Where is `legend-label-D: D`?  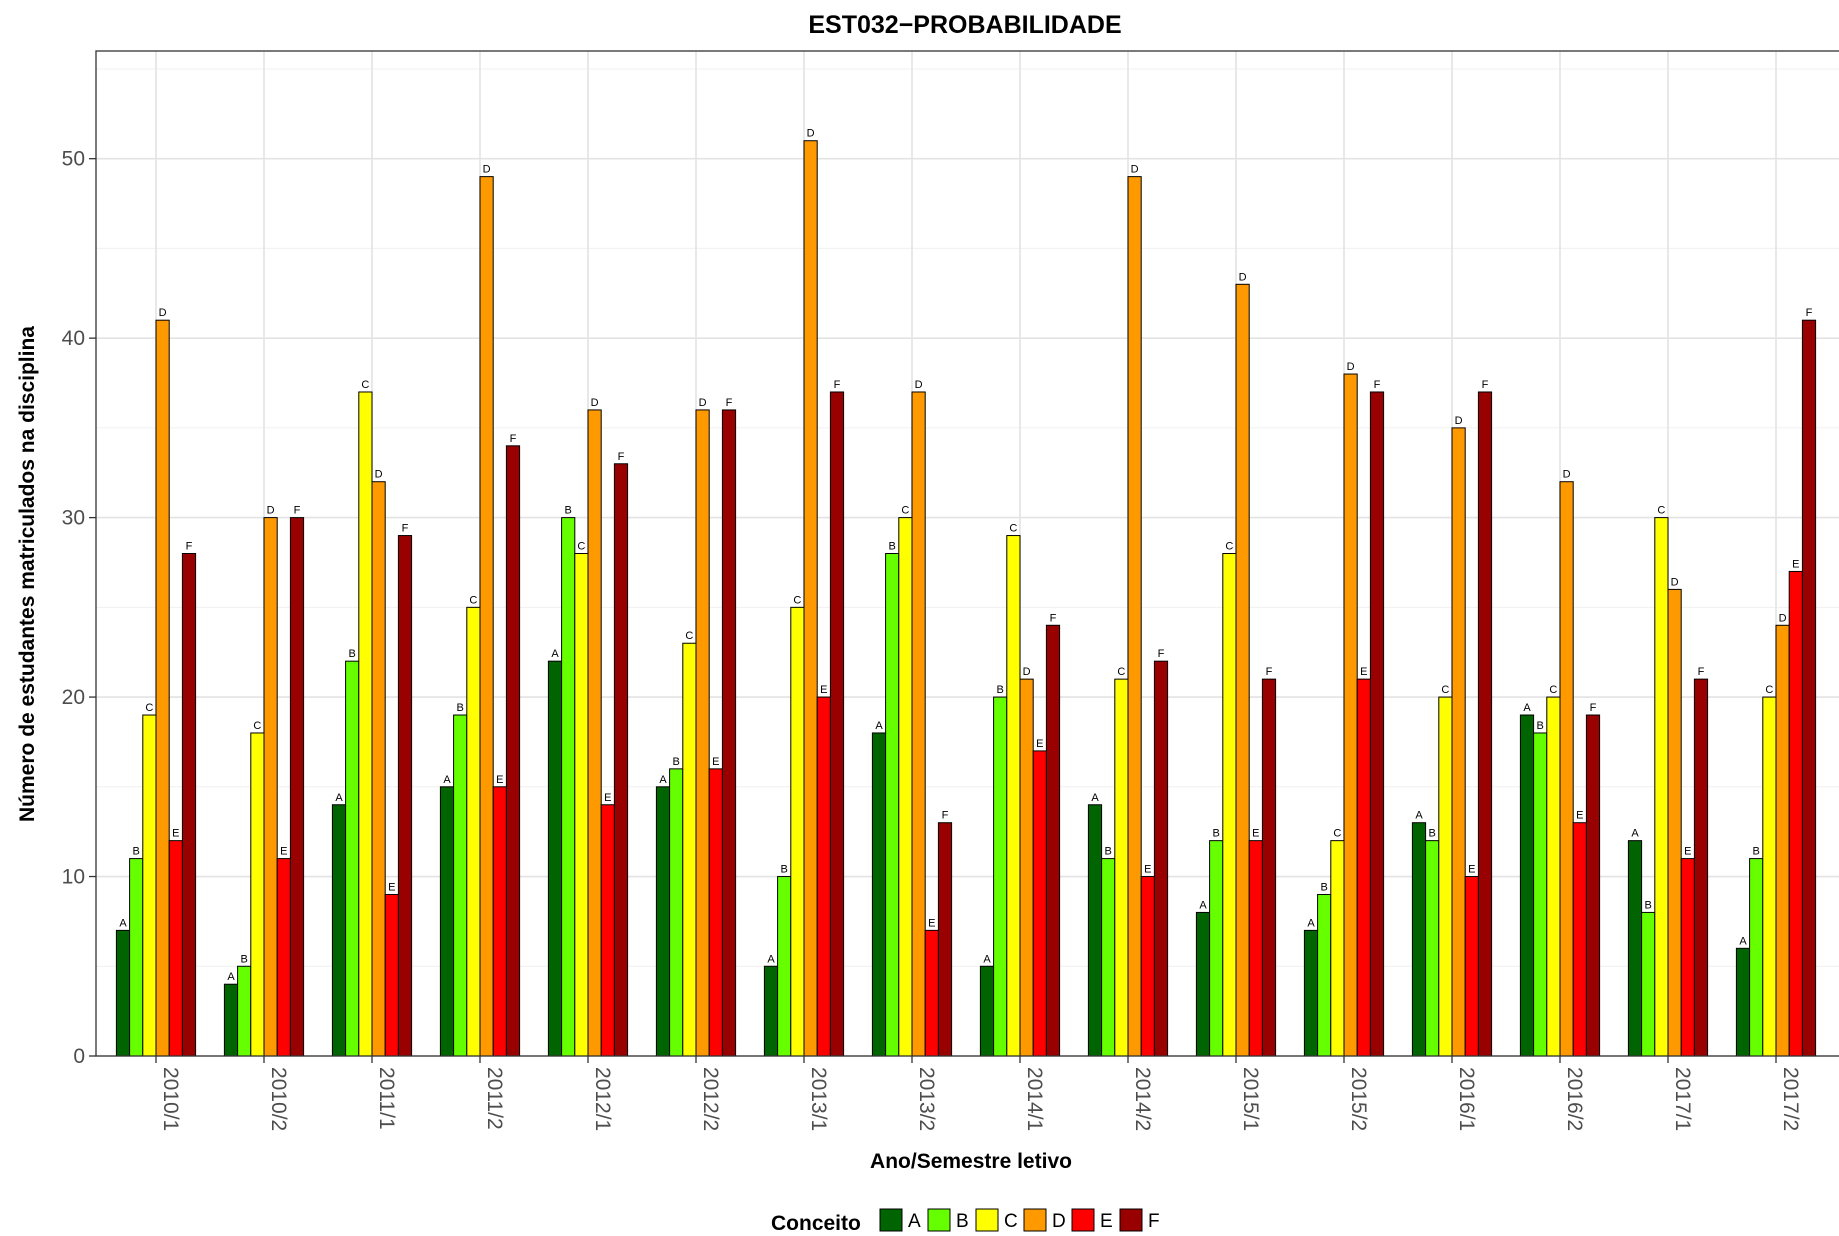 legend-label-D: D is located at coordinates (1059, 1221).